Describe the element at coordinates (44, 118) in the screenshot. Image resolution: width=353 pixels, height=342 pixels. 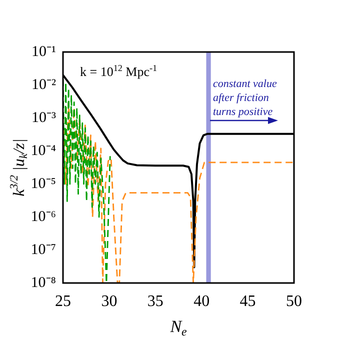
I see `y-tick-label: 10⁻³` at that location.